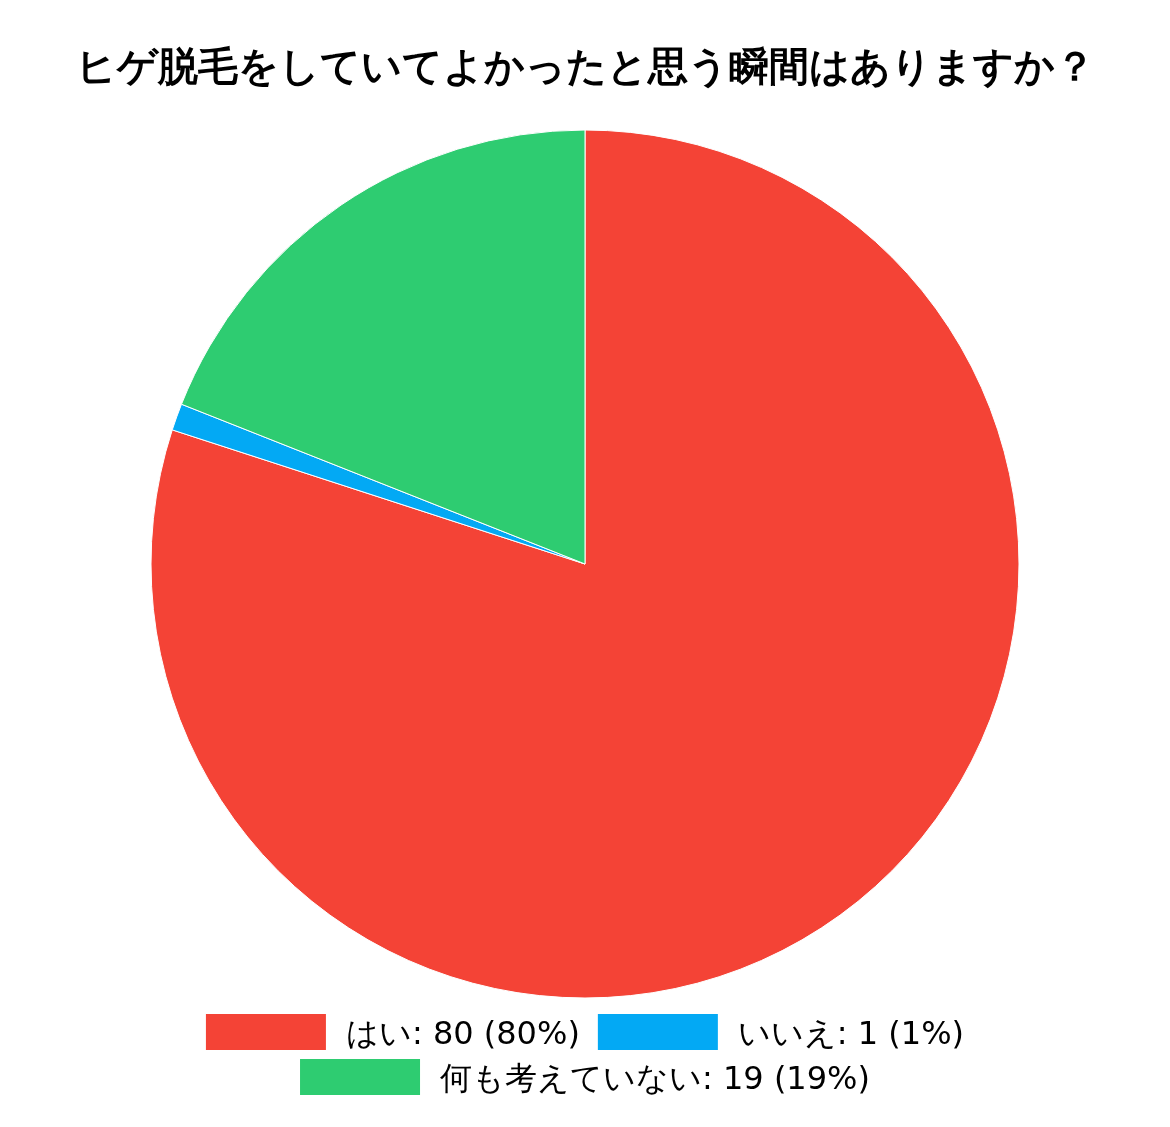  What do you see at coordinates (851, 1033) in the screenshot?
I see `legend-label: いいえ: 1 (1%)` at bounding box center [851, 1033].